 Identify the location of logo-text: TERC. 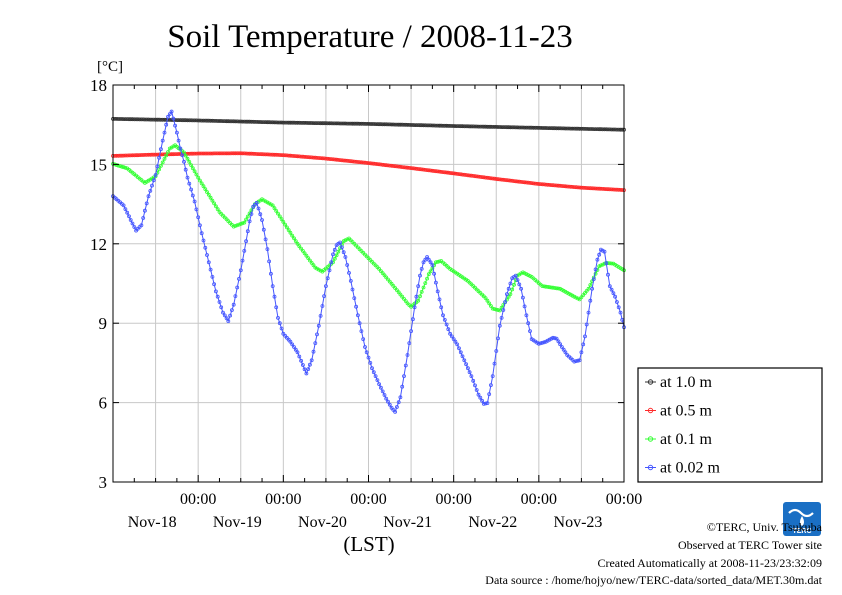
(801, 531).